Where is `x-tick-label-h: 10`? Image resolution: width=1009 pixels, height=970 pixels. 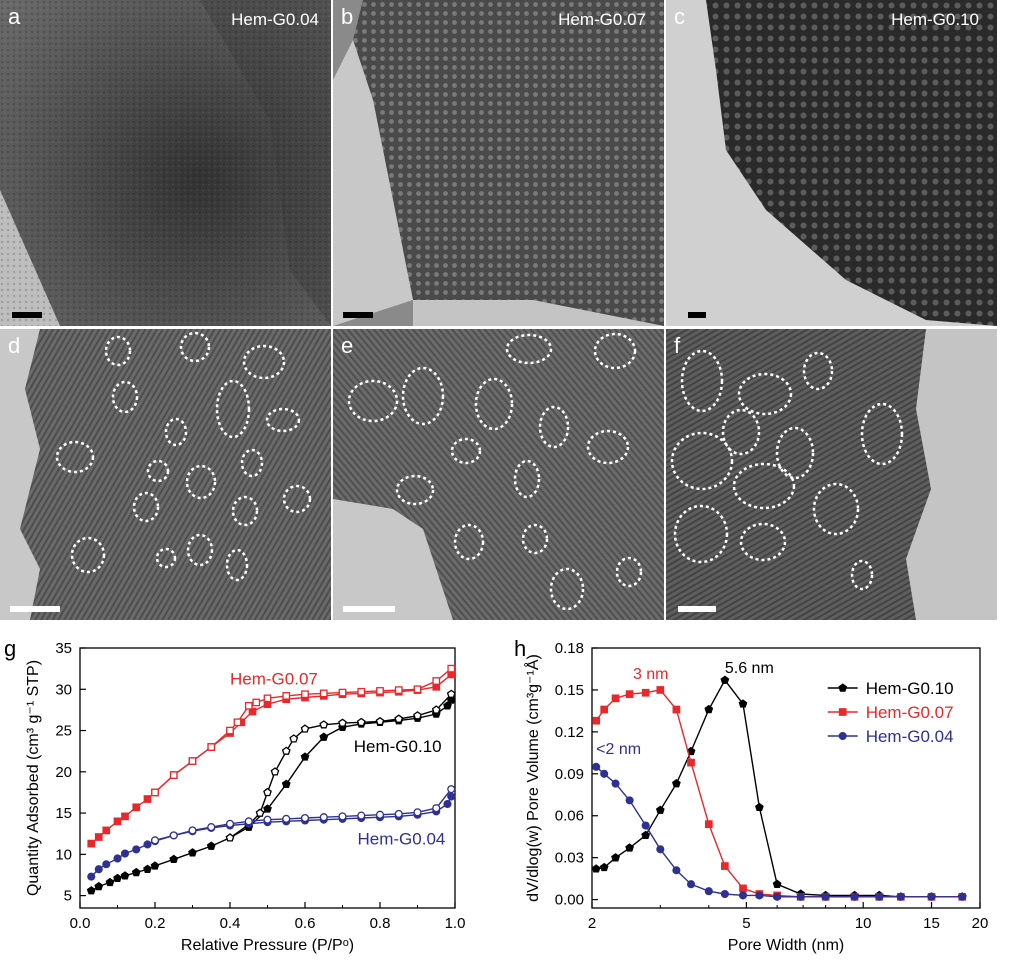 x-tick-label-h: 10 is located at coordinates (863, 923).